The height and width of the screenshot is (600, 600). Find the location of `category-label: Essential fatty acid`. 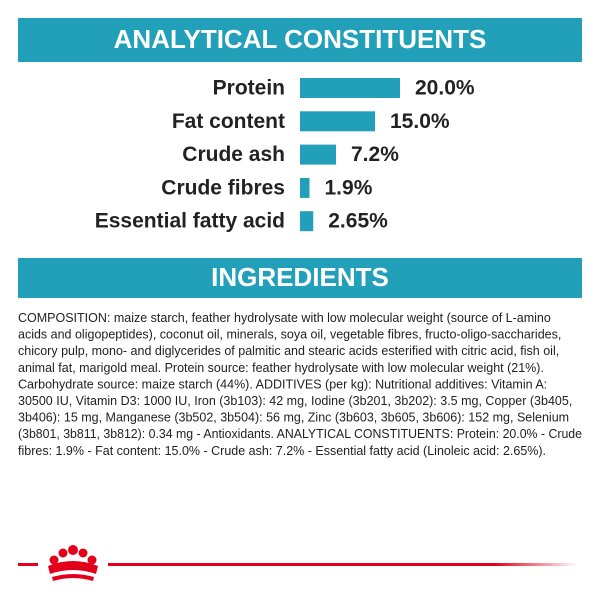

category-label: Essential fatty acid is located at coordinates (190, 221).